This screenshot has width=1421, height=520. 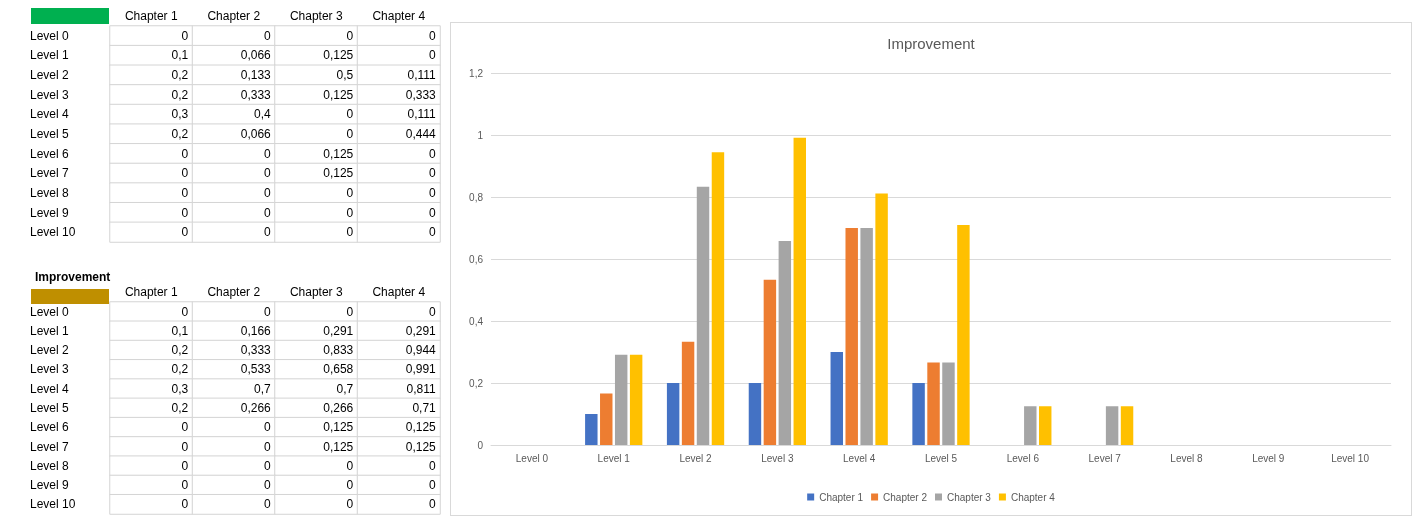 I want to click on data-label: 0,291, so click(x=421, y=330).